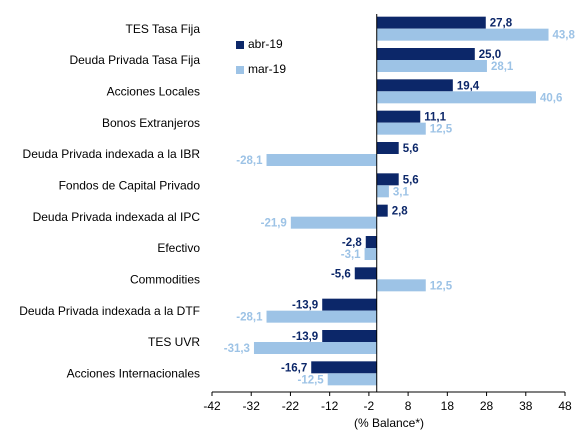  I want to click on value-label: 28,1, so click(502, 67).